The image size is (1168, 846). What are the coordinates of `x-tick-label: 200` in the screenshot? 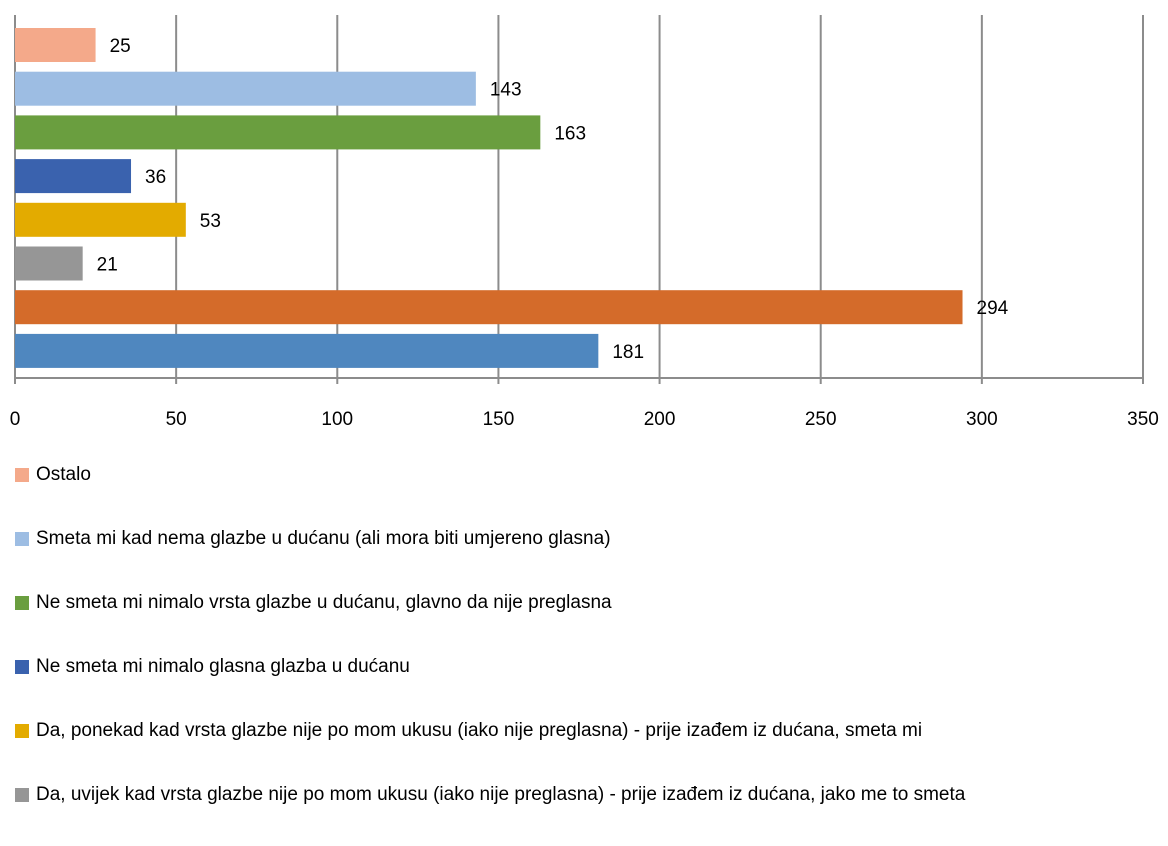 It's located at (660, 419).